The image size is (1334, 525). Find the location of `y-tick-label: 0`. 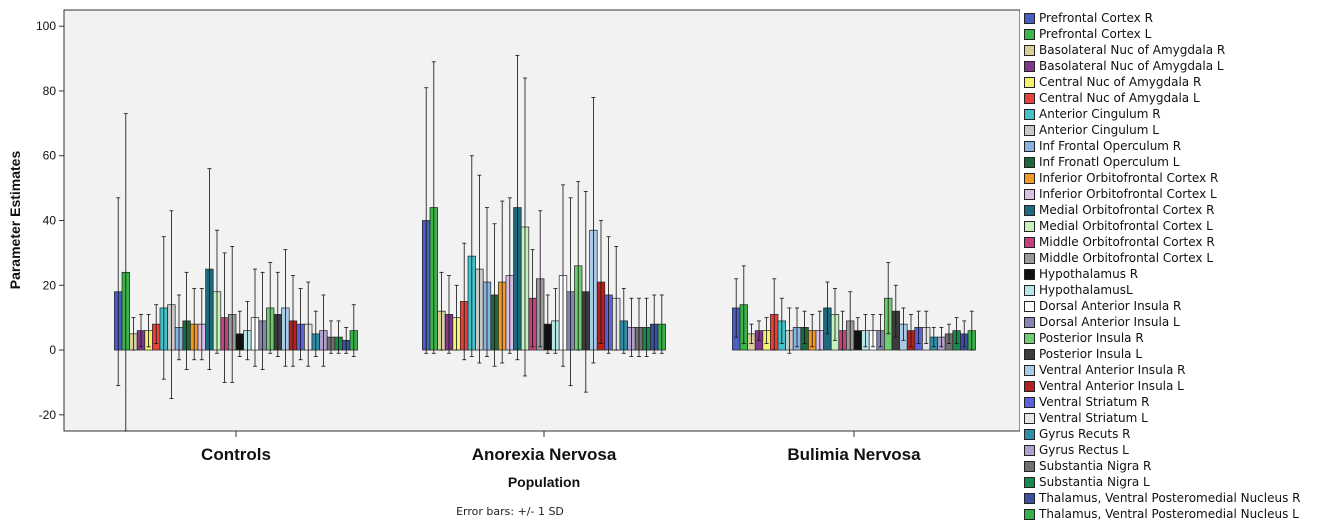

y-tick-label: 0 is located at coordinates (52, 350).